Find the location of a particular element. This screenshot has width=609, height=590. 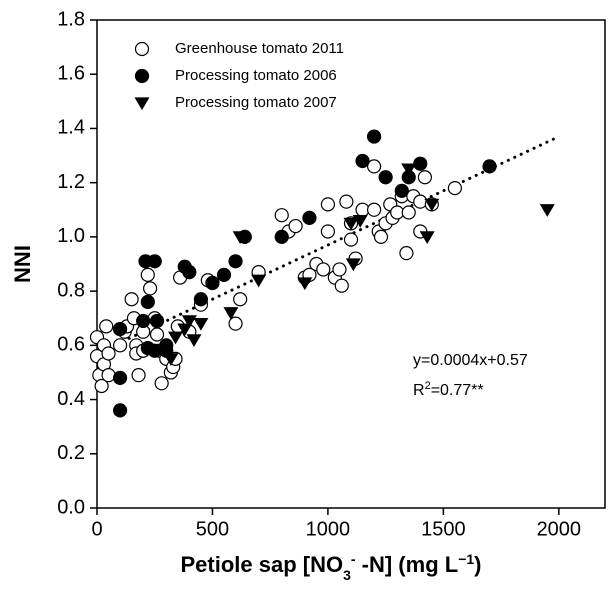

legend-label: Greenhouse tomato 2011 is located at coordinates (259, 48).